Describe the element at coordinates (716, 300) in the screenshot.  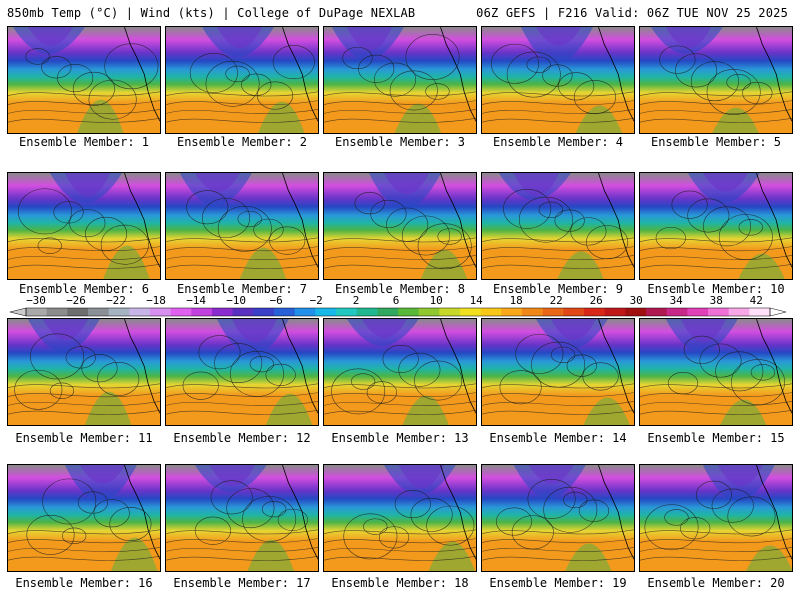
I see `colorbar-tick-label: 38` at that location.